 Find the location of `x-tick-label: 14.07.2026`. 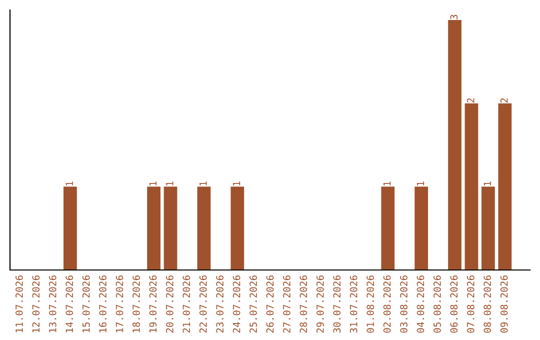

x-tick-label: 14.07.2026 is located at coordinates (70, 303).